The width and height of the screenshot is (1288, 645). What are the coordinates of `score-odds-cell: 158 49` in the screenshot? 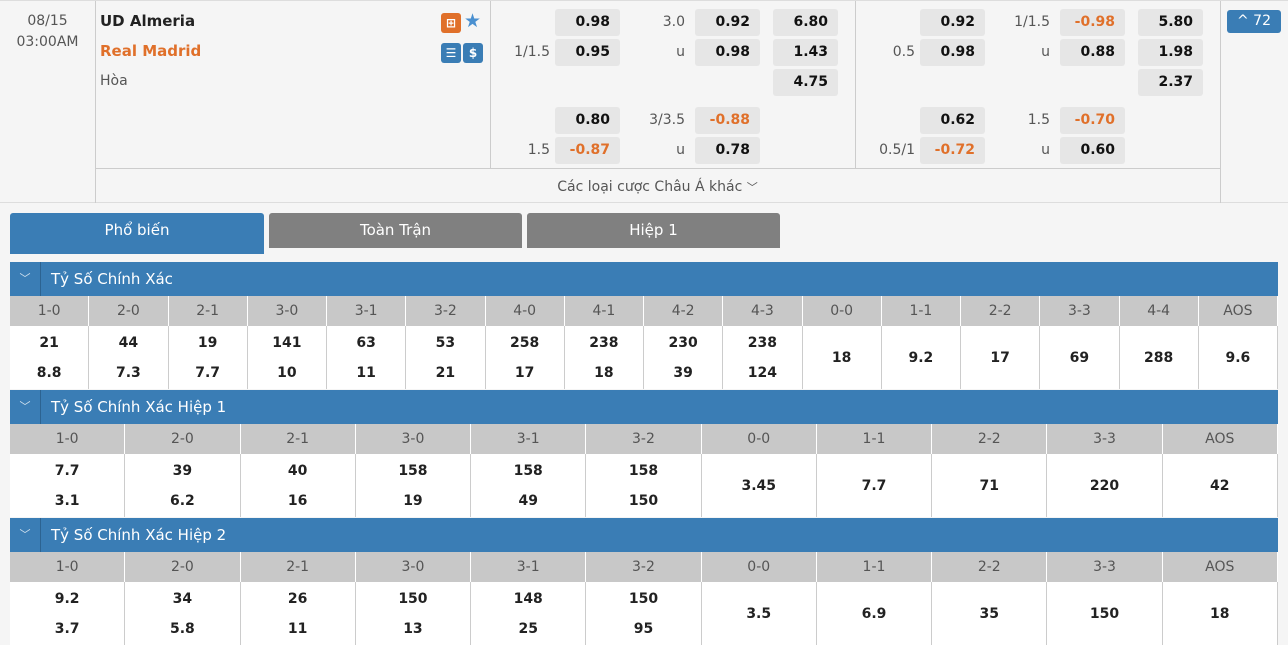 It's located at (529, 485).